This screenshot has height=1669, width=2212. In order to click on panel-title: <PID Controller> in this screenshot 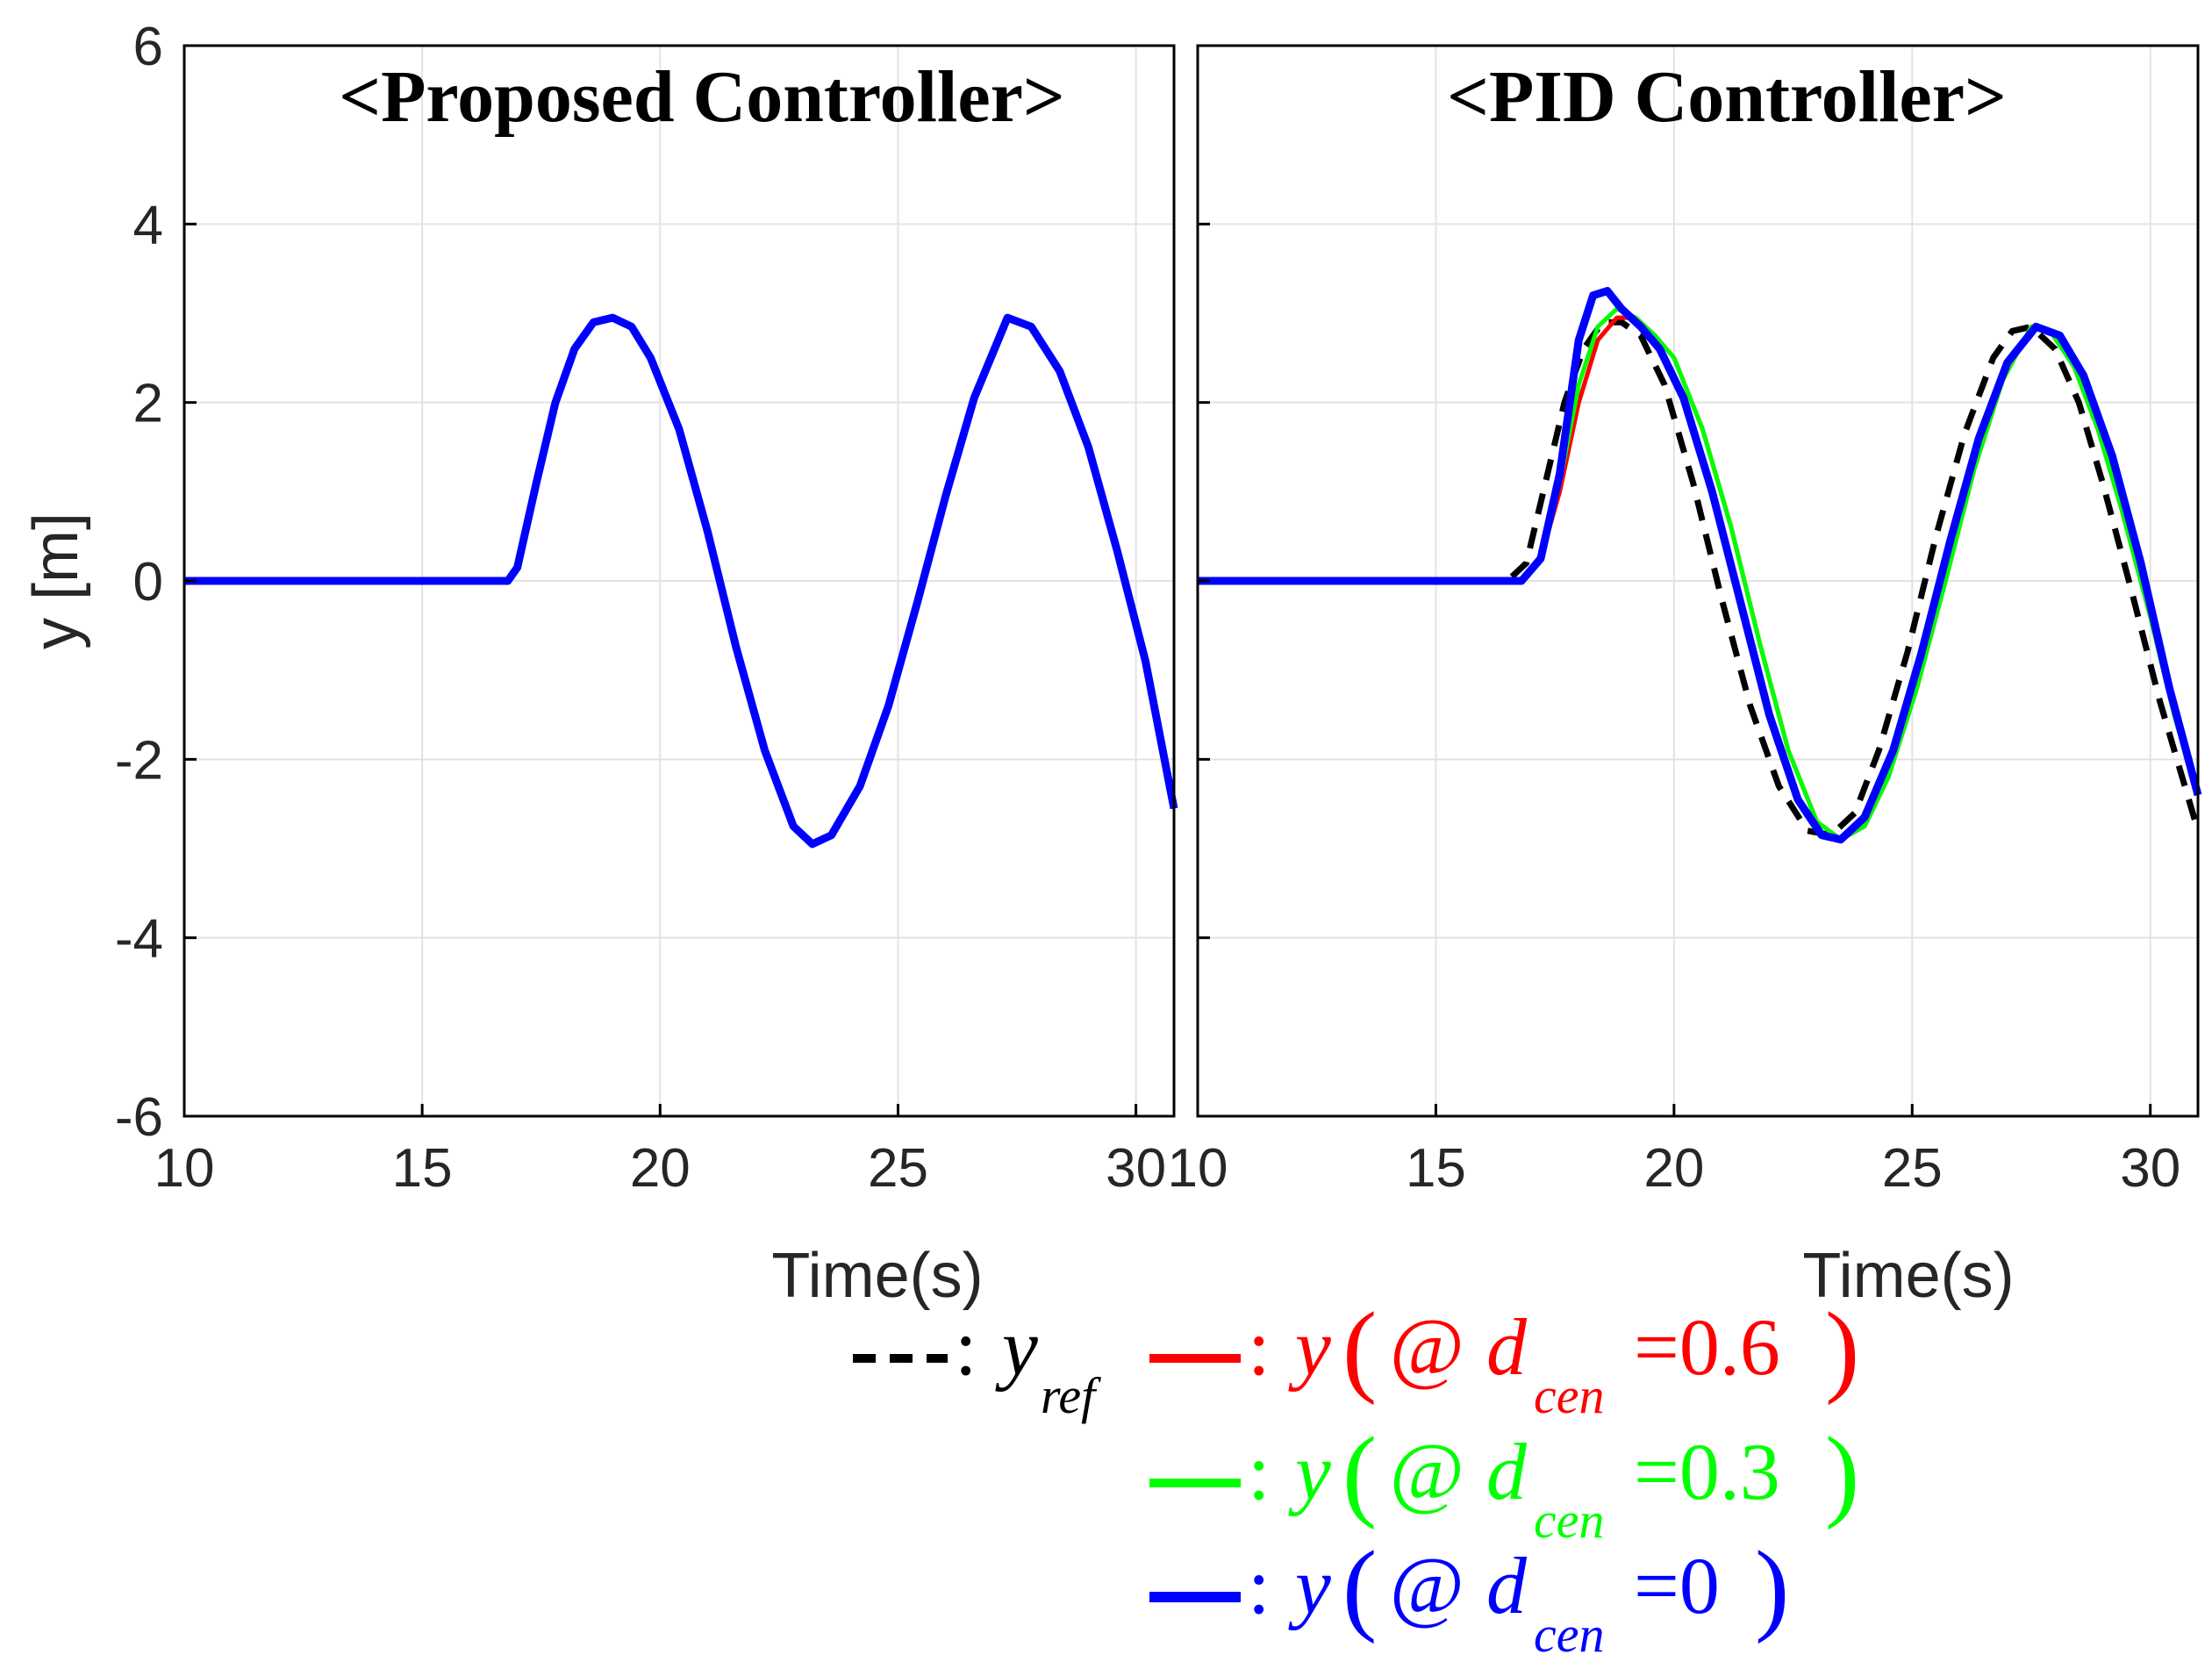, I will do `click(1727, 97)`.